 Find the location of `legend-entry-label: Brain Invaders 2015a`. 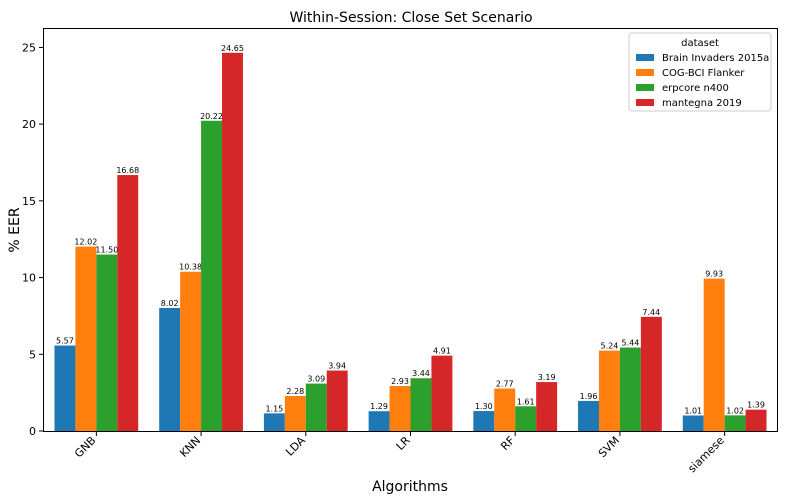

legend-entry-label: Brain Invaders 2015a is located at coordinates (715, 58).